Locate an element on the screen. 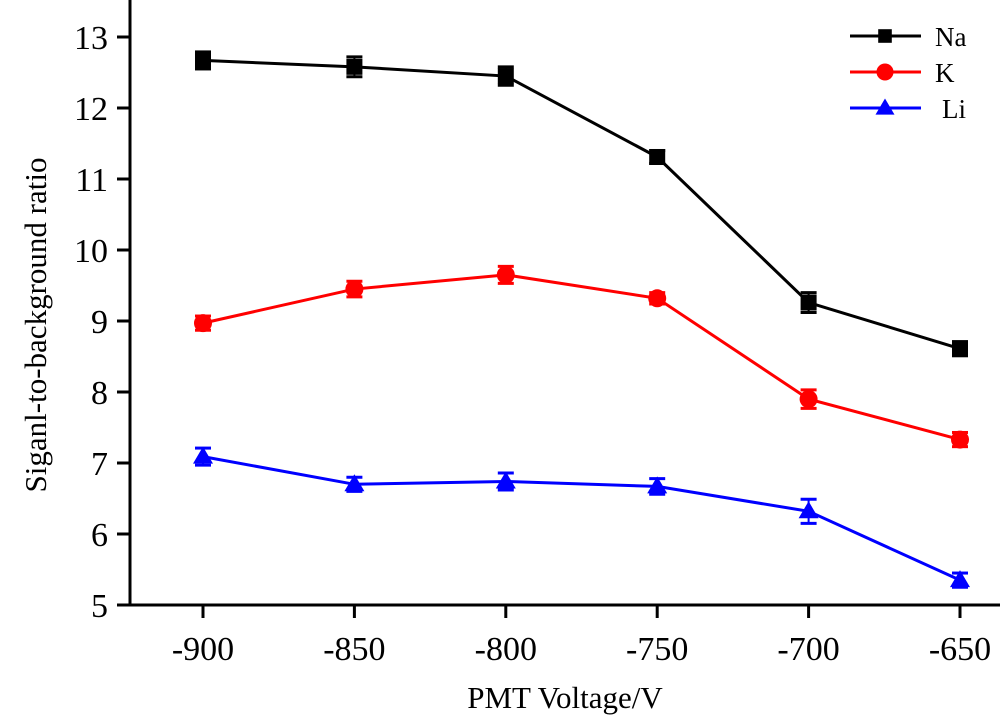  x-ticks: -900 -850 -800 -750 -700 -650 is located at coordinates (581, 636).